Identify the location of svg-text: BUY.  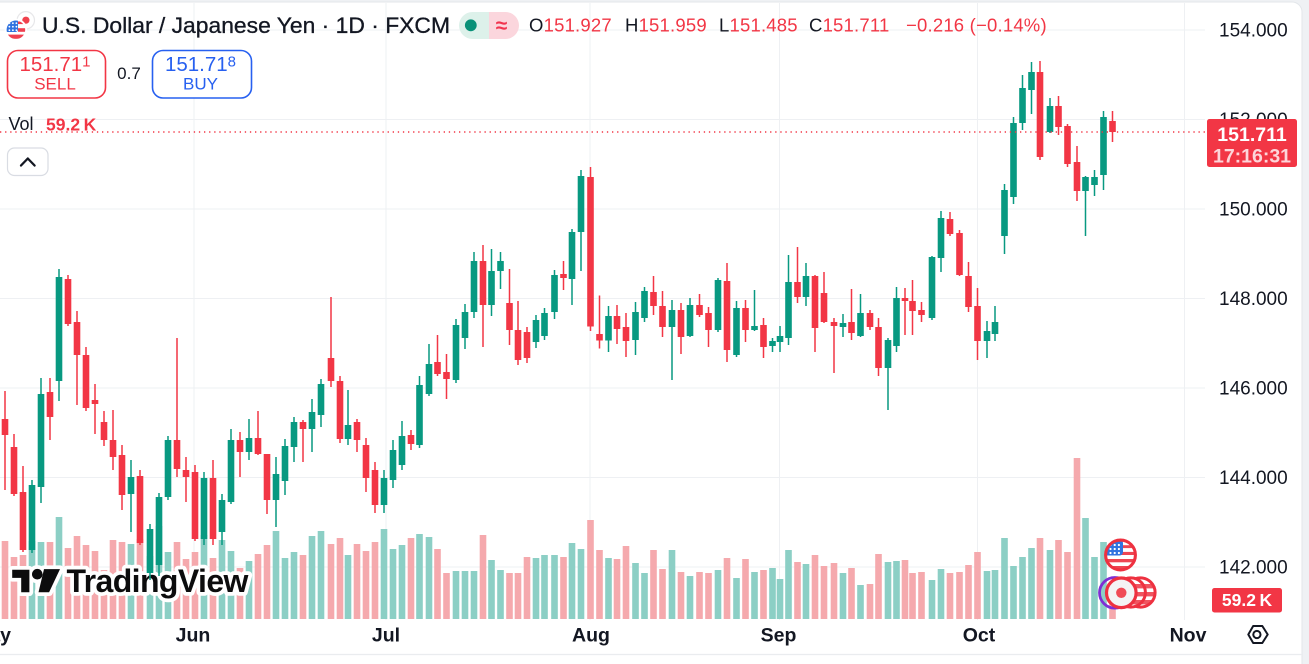
(200, 84).